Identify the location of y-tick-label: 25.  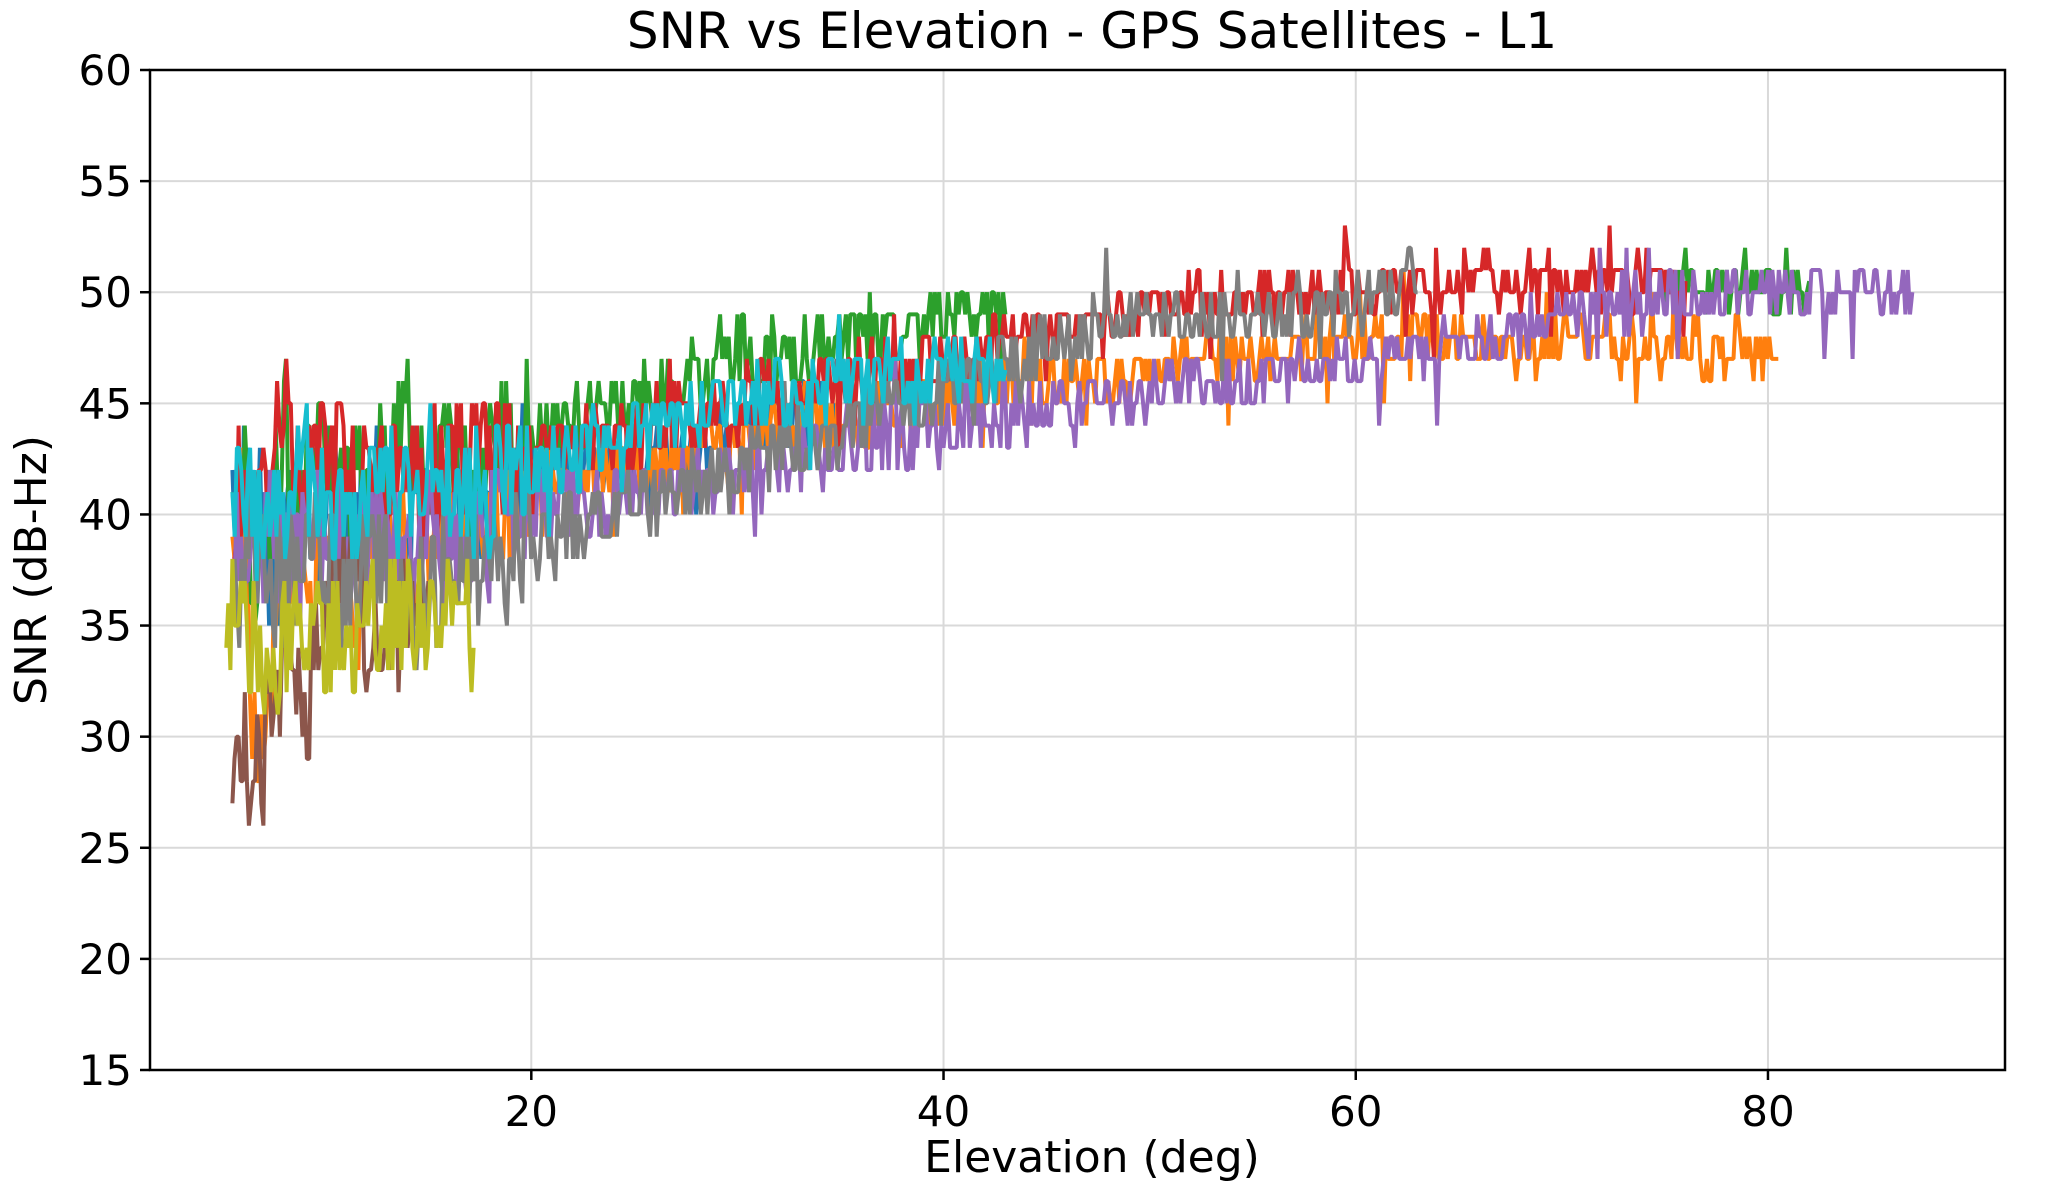
(105, 848).